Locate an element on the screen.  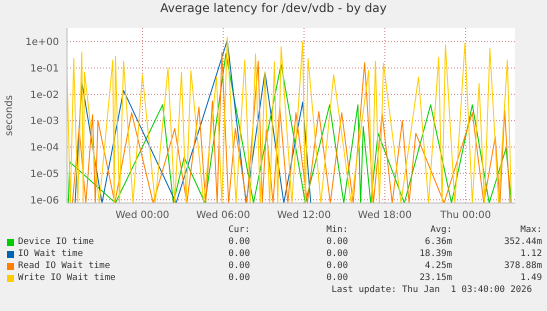
x-tick-label: Wed 06:00 is located at coordinates (223, 216).